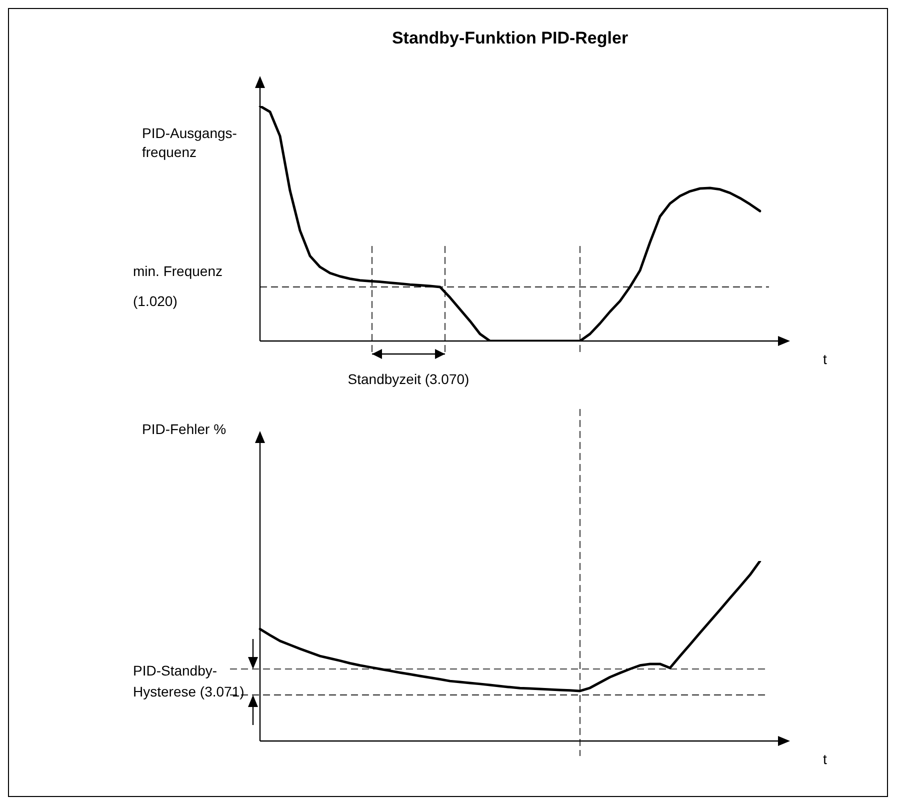 The image size is (897, 803). Describe the element at coordinates (188, 681) in the screenshot. I see `legend-label: PID-Standby-Hysterese (3.071)` at that location.